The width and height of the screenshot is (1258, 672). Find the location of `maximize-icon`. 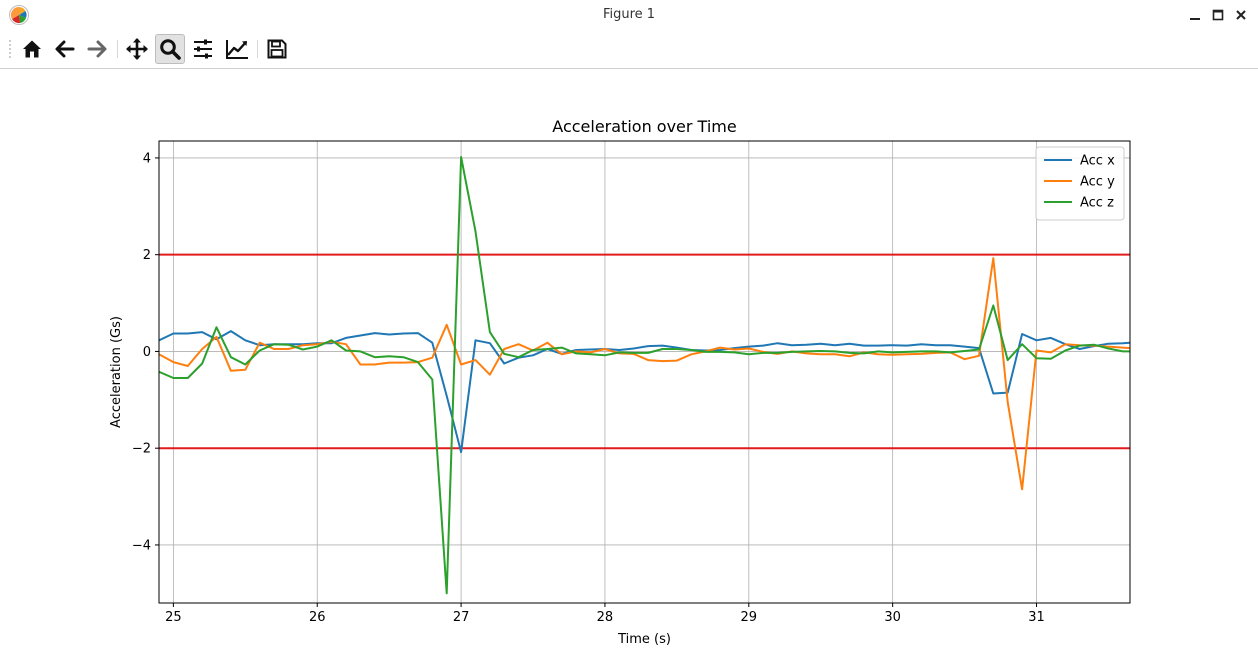

maximize-icon is located at coordinates (1218, 15).